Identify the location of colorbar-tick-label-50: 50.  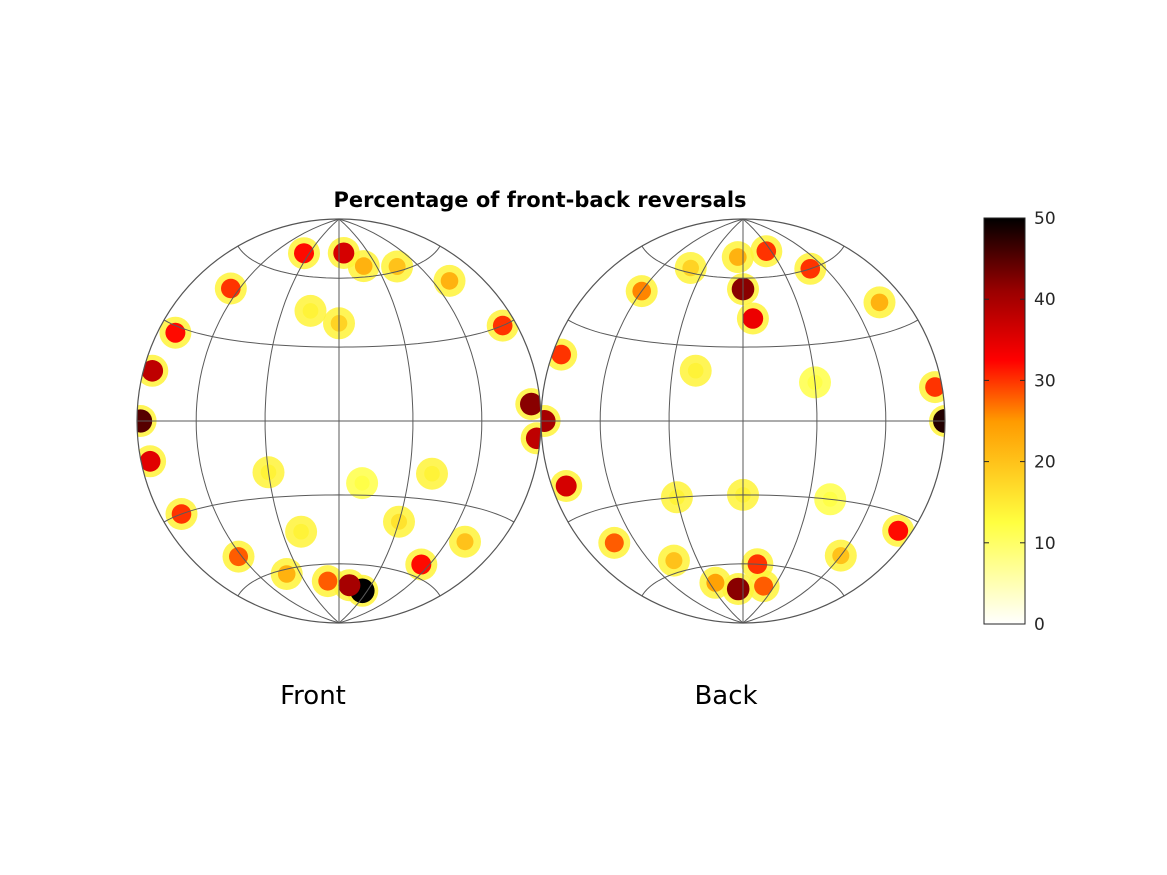
(1045, 219).